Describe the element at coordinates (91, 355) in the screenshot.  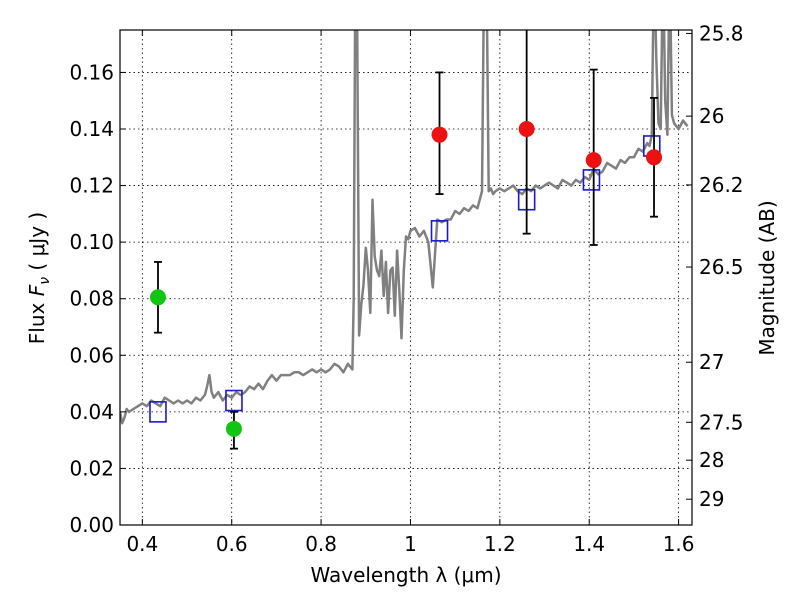
I see `y-tick-label: 0.06` at that location.